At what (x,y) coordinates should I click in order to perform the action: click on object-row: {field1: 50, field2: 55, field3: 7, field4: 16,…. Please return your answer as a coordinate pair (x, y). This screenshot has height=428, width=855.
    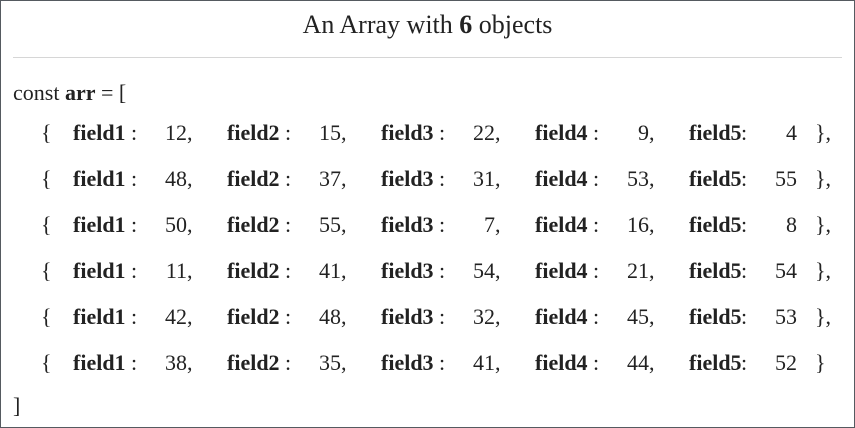
    Looking at the image, I should click on (427, 225).